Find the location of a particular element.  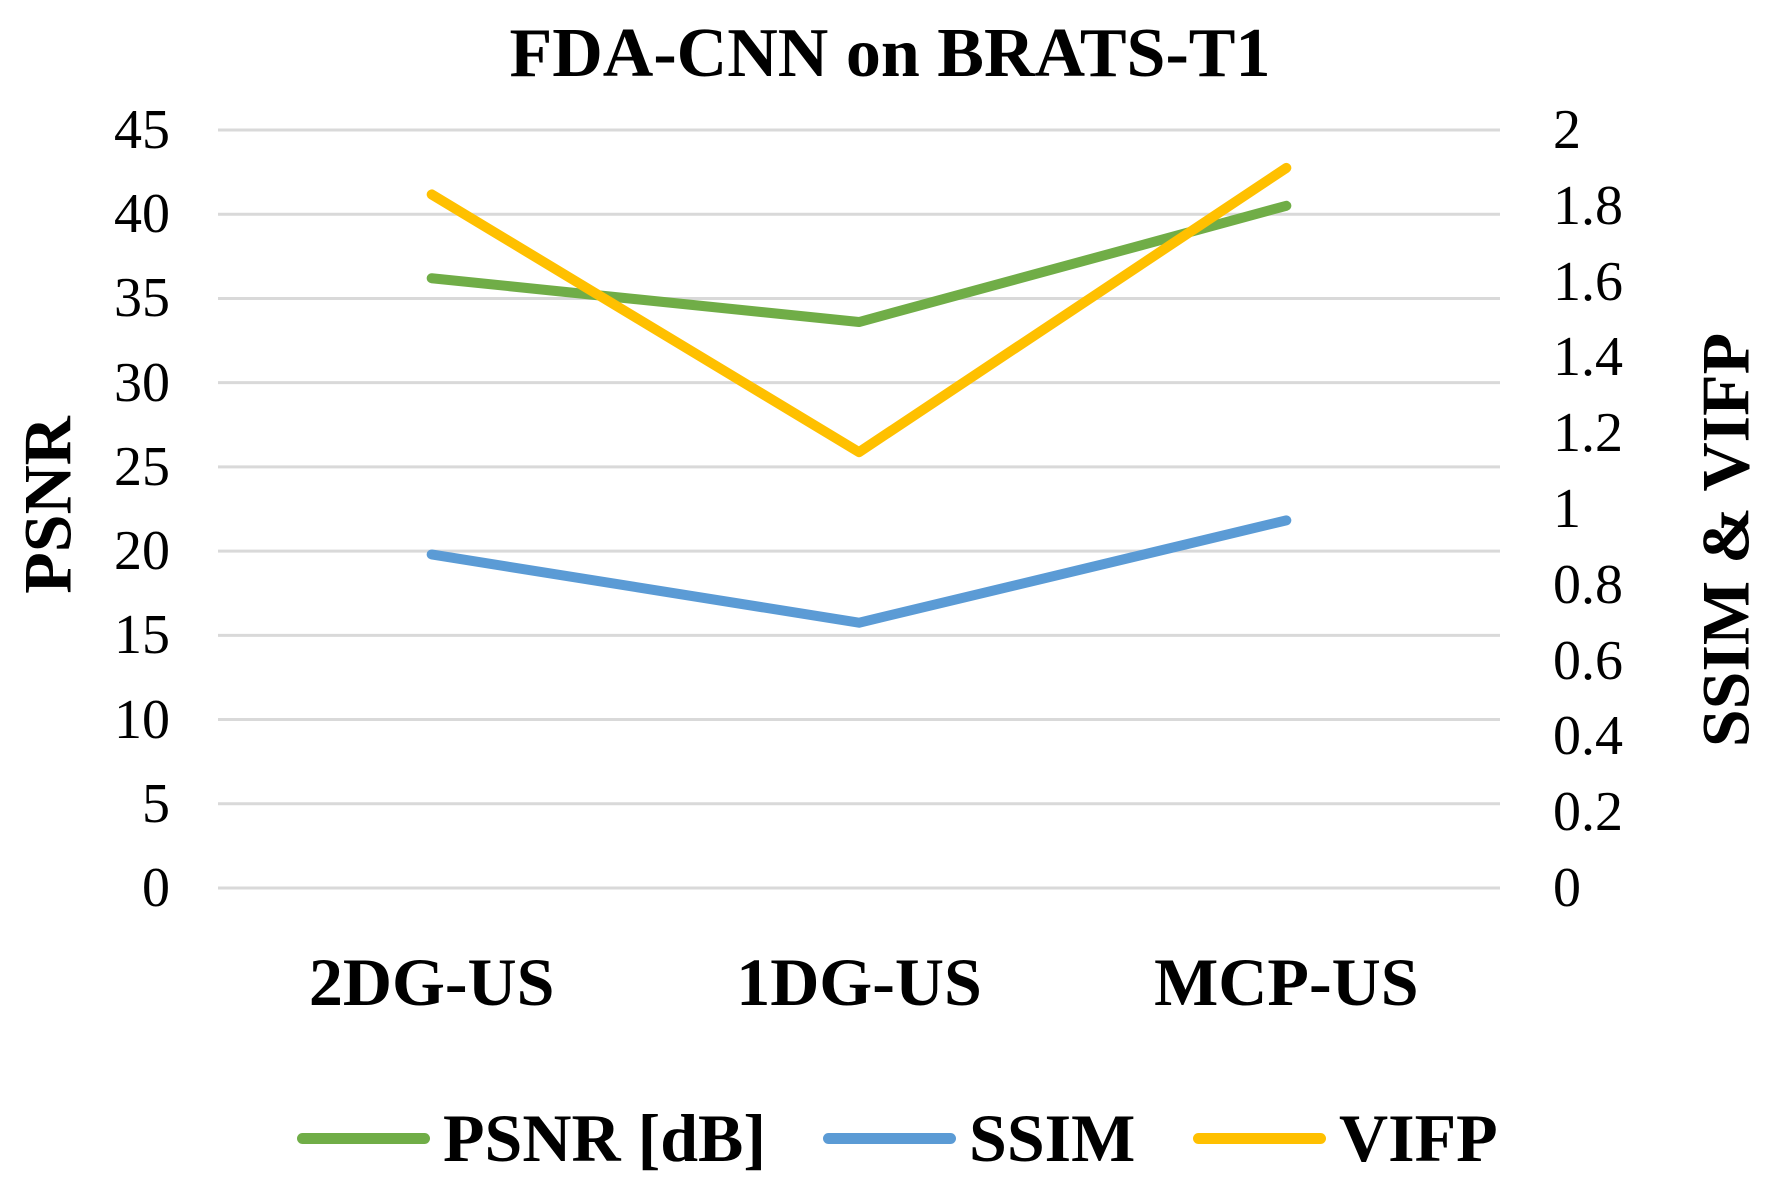

right-axis-tick: 1.6 is located at coordinates (1588, 281).